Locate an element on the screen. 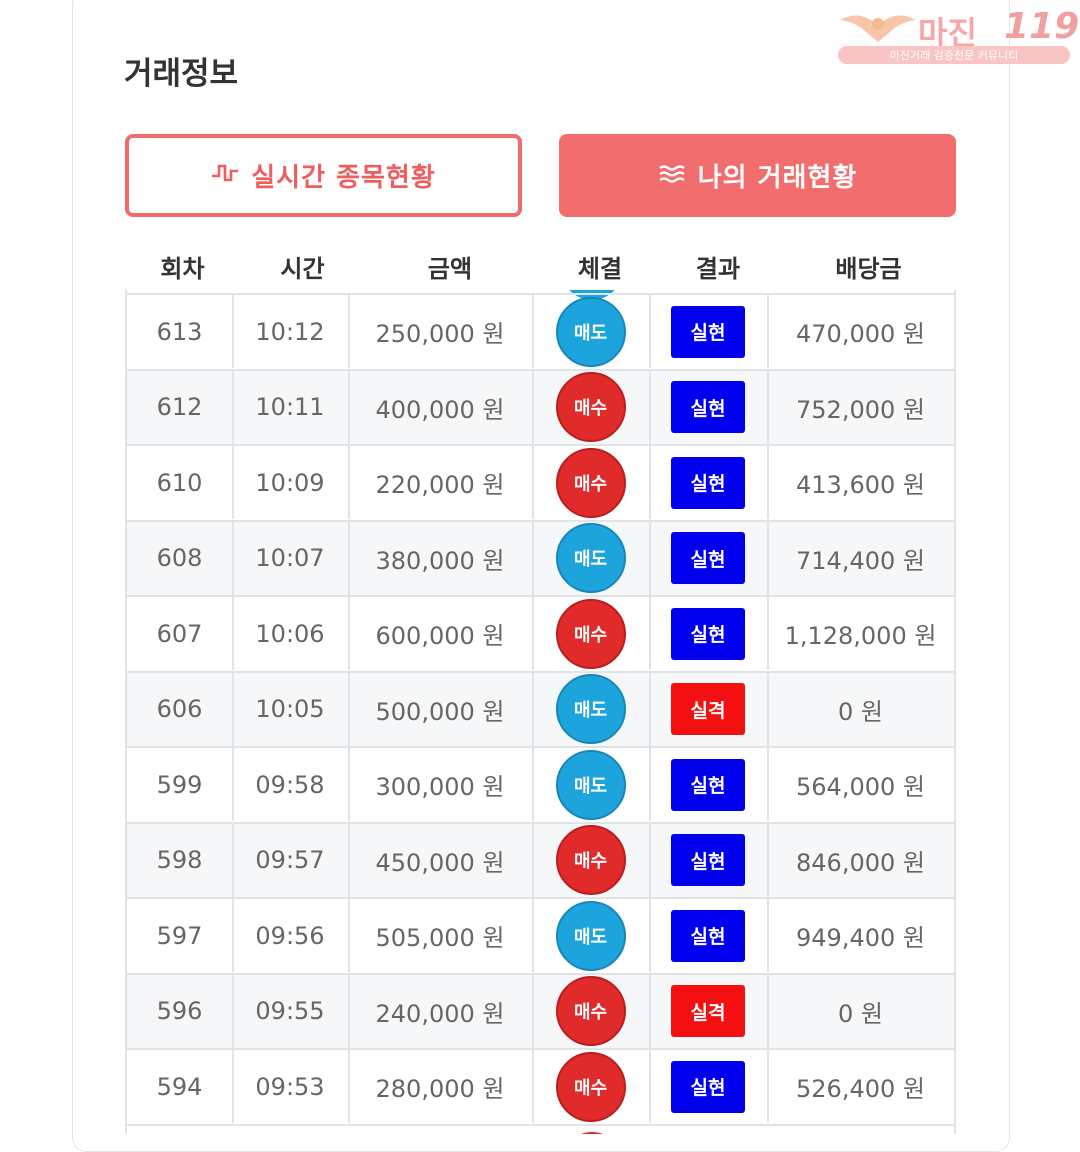 The height and width of the screenshot is (1152, 1080). eagle-emblem-icon is located at coordinates (878, 29).